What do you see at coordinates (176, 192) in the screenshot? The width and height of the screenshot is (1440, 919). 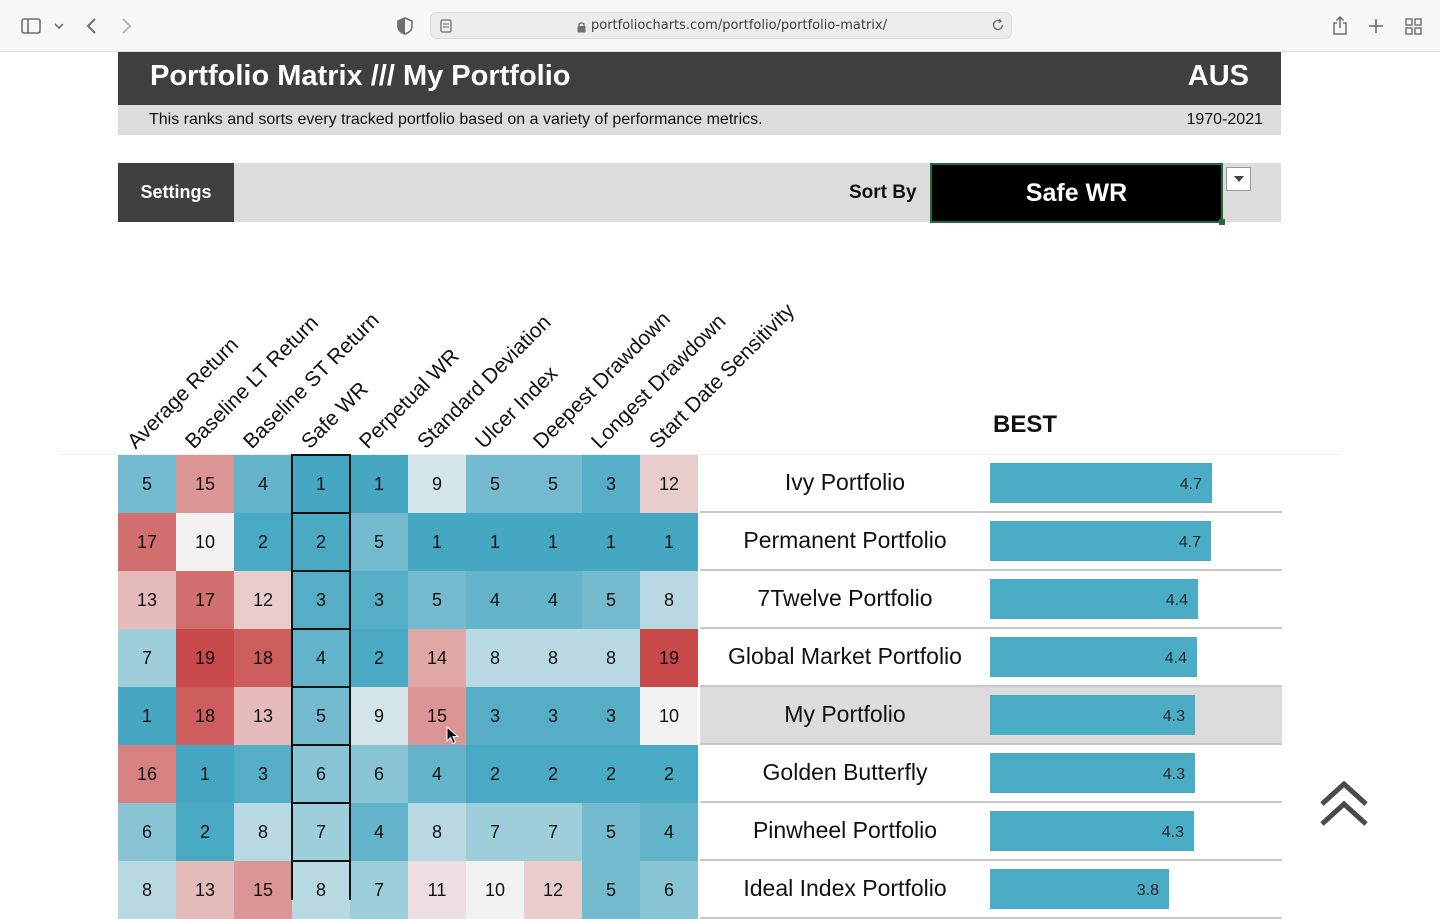 I see `settings-button: Settings` at bounding box center [176, 192].